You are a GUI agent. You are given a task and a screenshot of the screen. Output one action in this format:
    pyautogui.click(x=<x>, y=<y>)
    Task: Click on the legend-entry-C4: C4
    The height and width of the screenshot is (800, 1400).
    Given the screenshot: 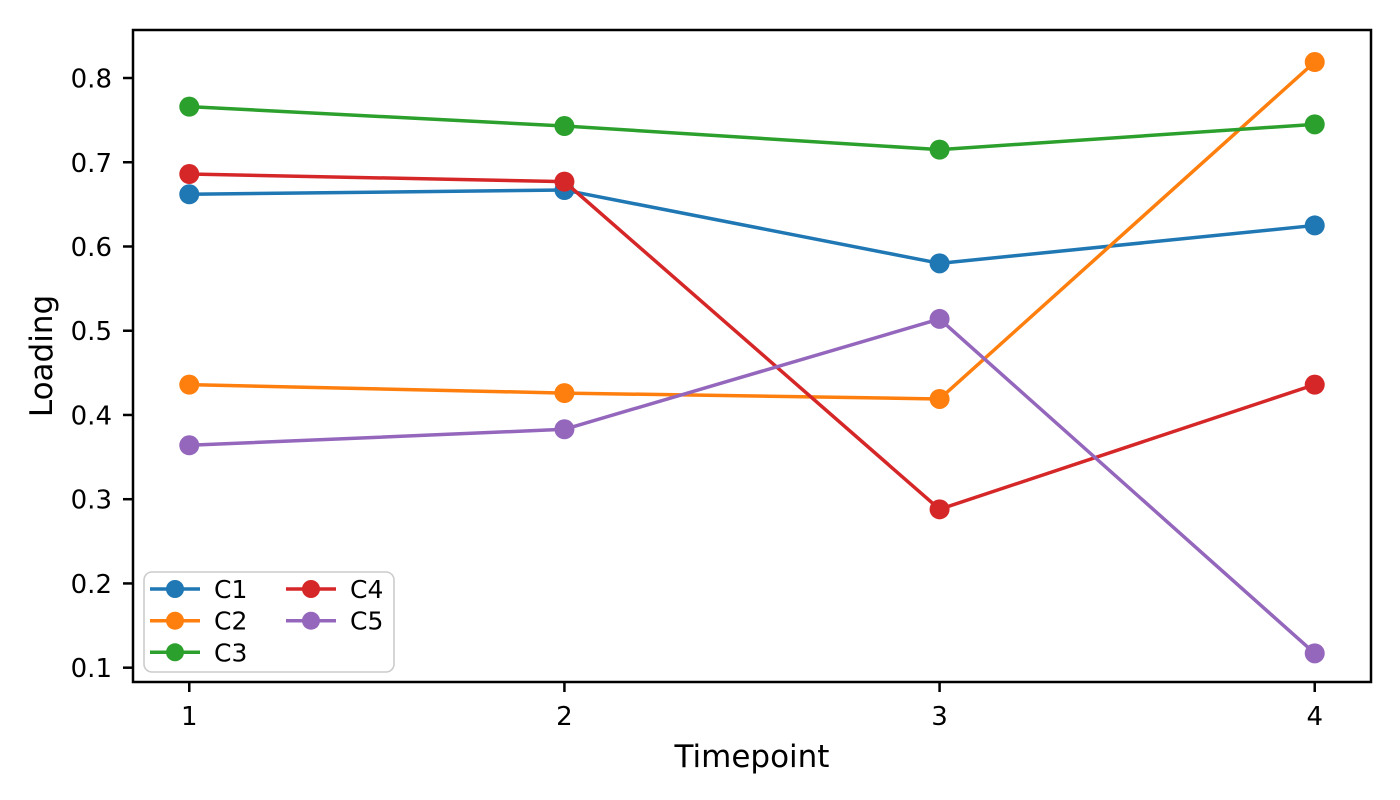 What is the action you would take?
    pyautogui.click(x=334, y=589)
    